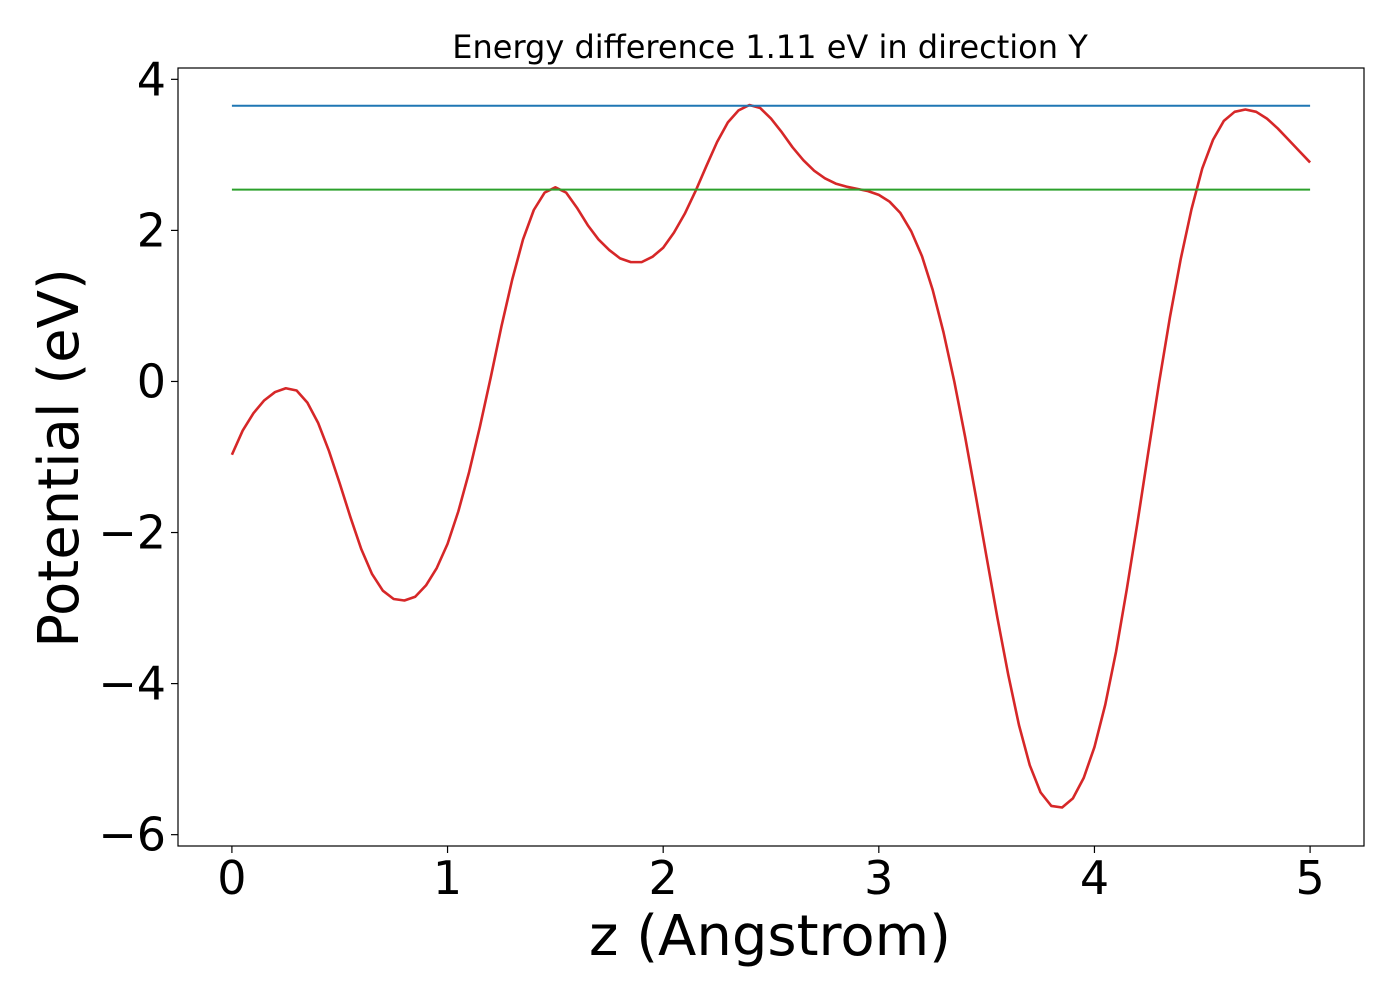 The image size is (1400, 1000). I want to click on y-tick-label: −6, so click(132, 835).